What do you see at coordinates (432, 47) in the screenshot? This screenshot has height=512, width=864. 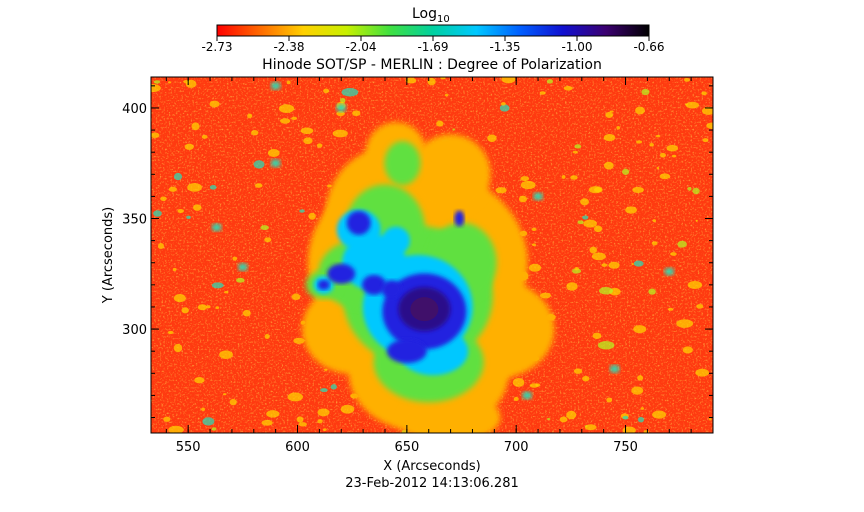 I see `colorbar-tick-label: -1.69` at bounding box center [432, 47].